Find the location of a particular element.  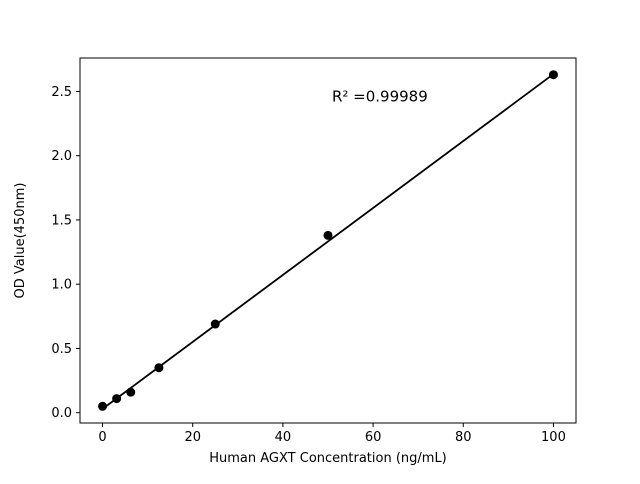

y-axis-label: OD Value(450nm) is located at coordinates (20, 241).